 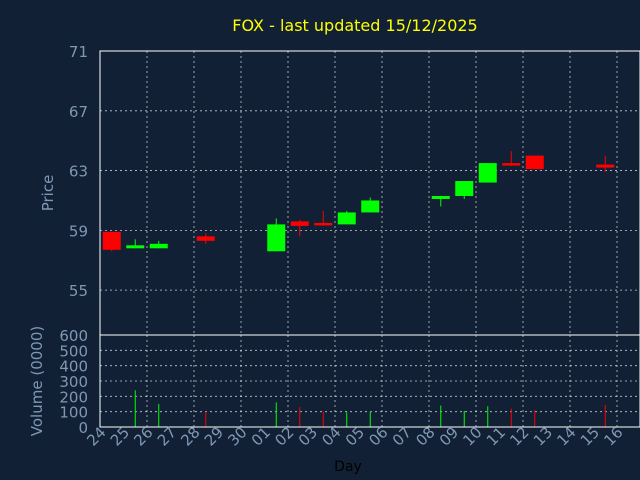 What do you see at coordinates (73, 413) in the screenshot?
I see `volume-y-tick-label: 100` at bounding box center [73, 413].